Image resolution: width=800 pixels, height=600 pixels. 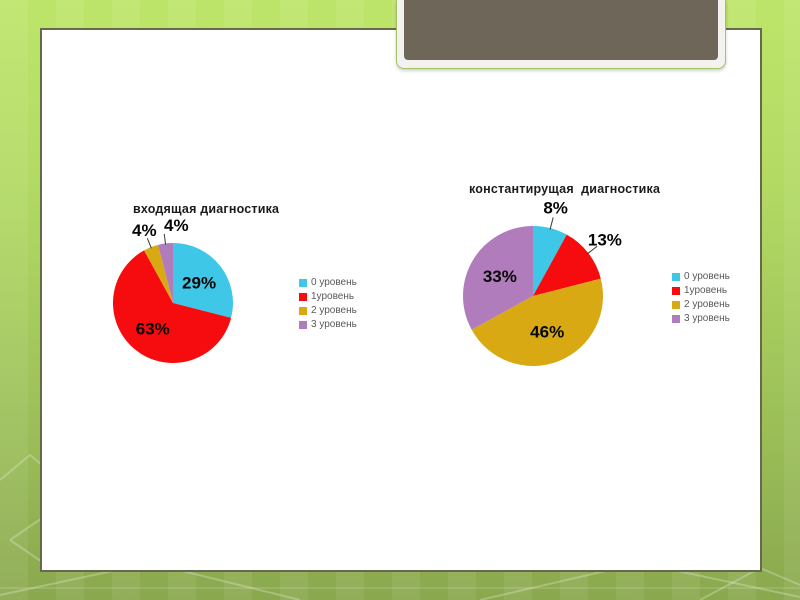 I want to click on pie-chart-entry-diagnostics: 29% 63% 4% 4%, so click(x=173, y=289).